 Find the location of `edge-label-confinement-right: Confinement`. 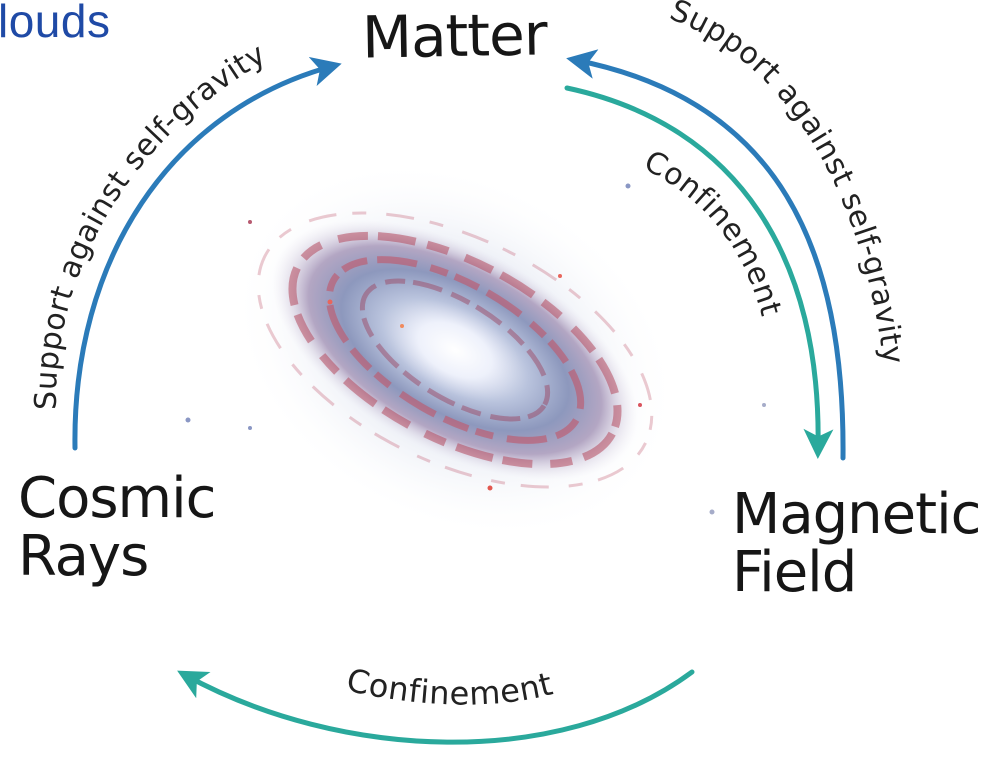

edge-label-confinement-right: Confinement is located at coordinates (713, 232).